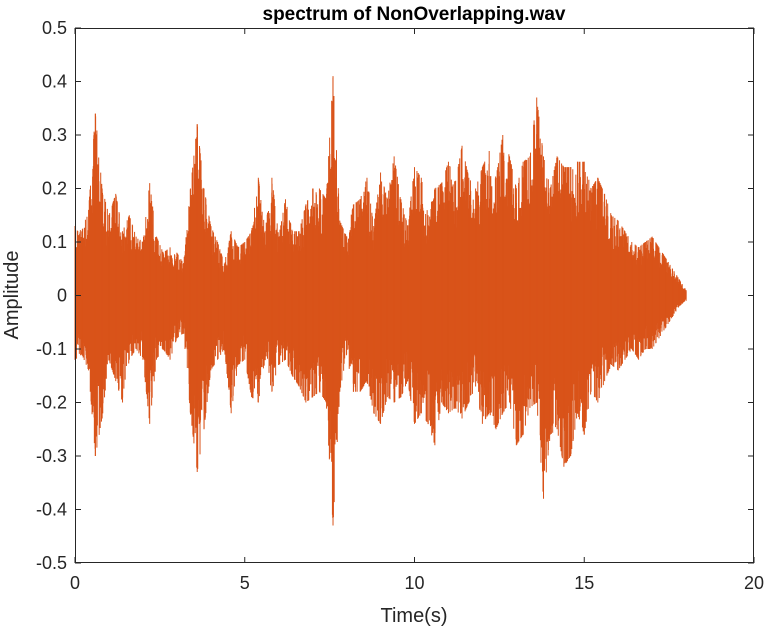 This screenshot has width=767, height=630. What do you see at coordinates (12, 295) in the screenshot?
I see `y-axis-label: Amplitude` at bounding box center [12, 295].